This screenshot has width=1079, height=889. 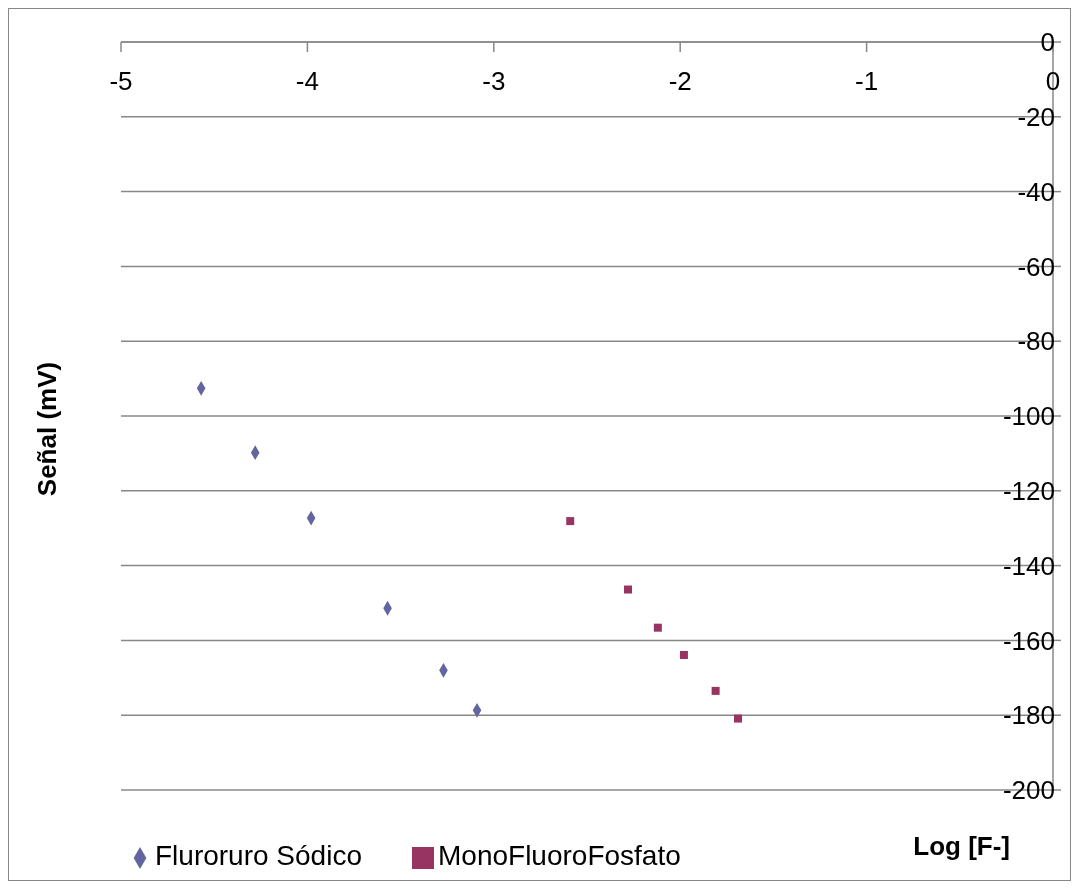 I want to click on y-tick-label: -200, so click(x=1028, y=790).